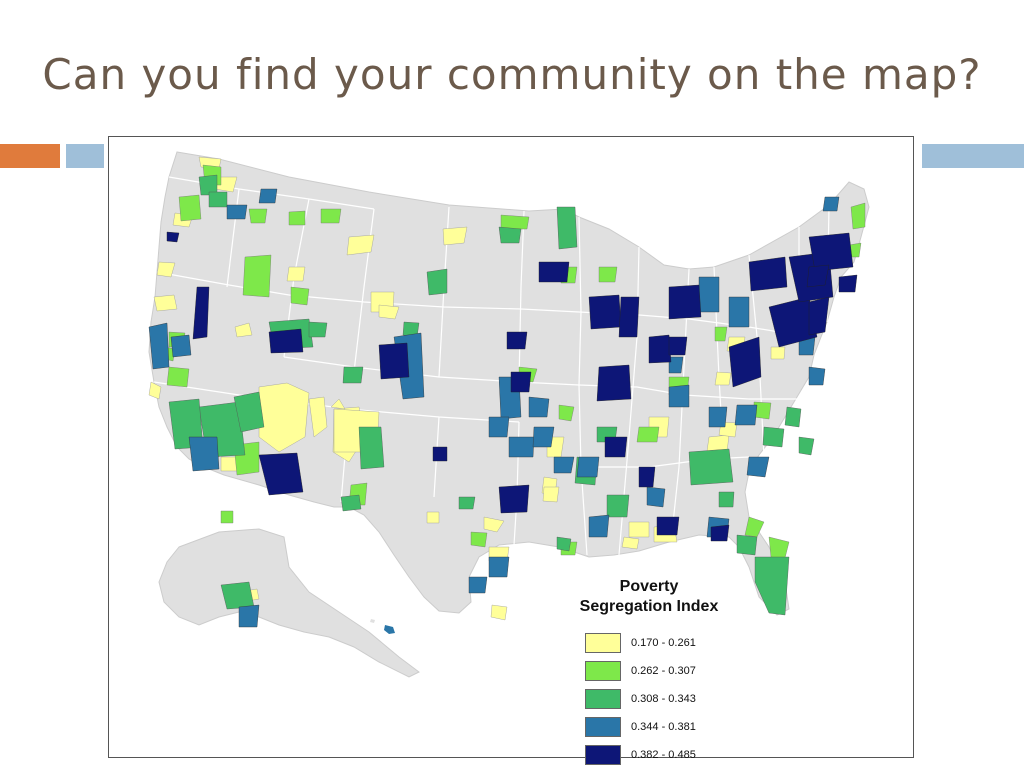 This screenshot has height=771, width=1024. I want to click on legend-label: 0.170 - 0.261, so click(663, 643).